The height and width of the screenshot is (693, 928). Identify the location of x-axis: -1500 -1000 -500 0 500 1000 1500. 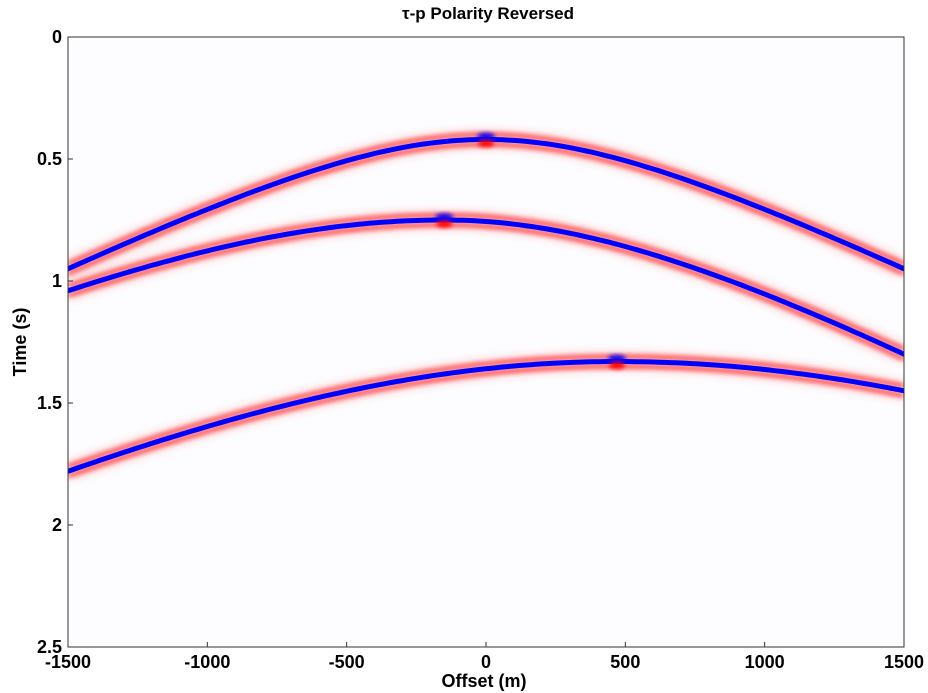
(484, 657).